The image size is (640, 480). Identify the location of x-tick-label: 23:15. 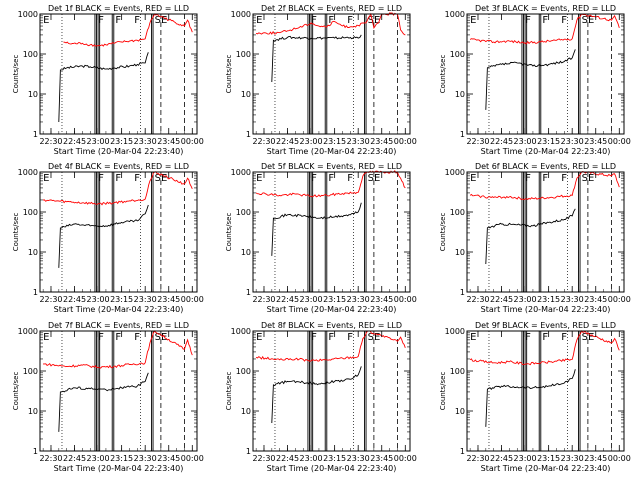
(334, 141).